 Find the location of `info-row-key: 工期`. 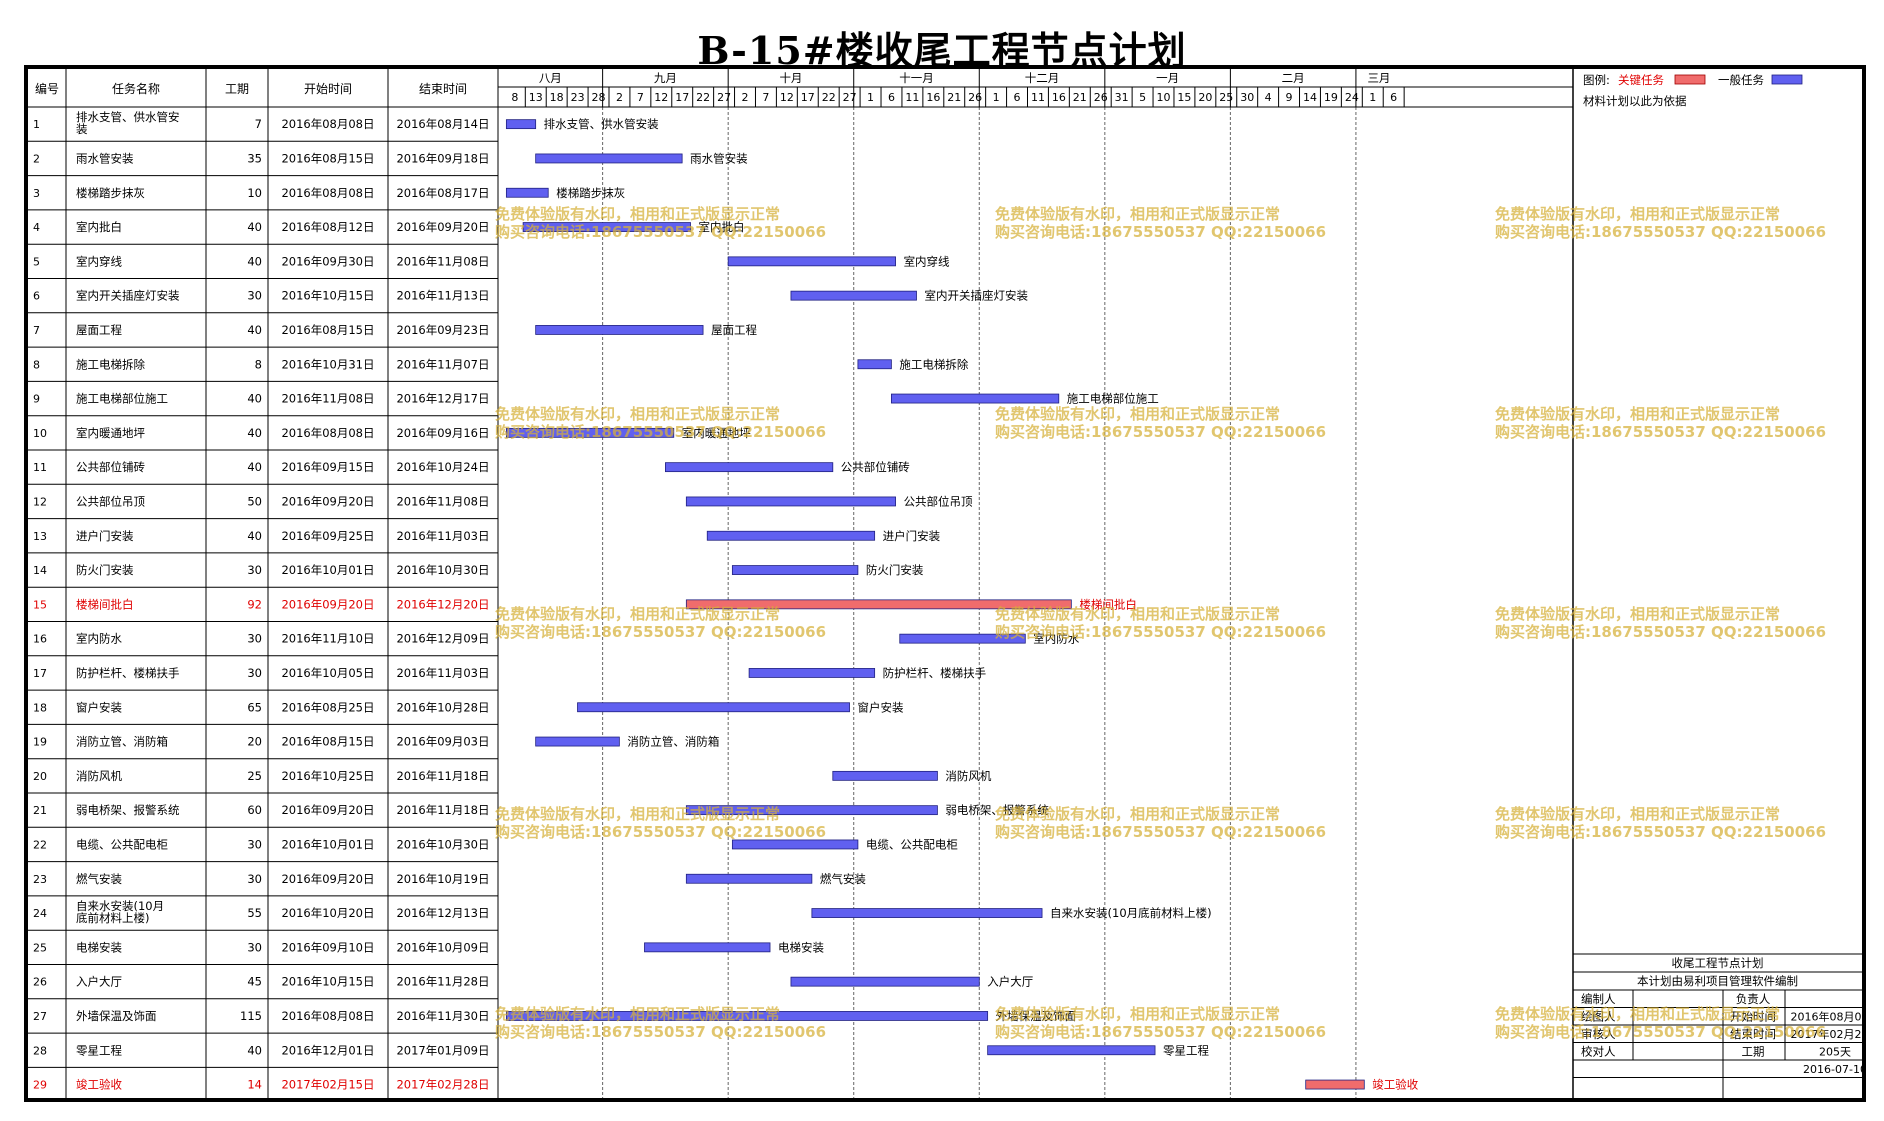

info-row-key: 工期 is located at coordinates (1753, 1052).